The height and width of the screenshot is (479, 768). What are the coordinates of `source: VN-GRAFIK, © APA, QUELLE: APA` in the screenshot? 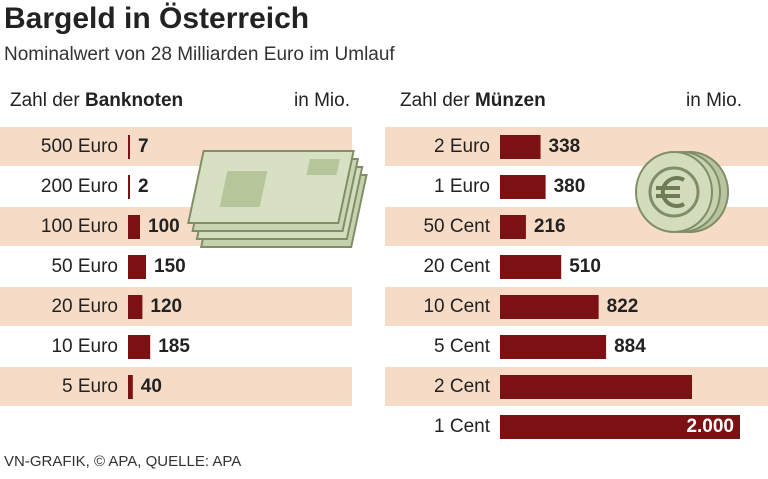 It's located at (122, 461).